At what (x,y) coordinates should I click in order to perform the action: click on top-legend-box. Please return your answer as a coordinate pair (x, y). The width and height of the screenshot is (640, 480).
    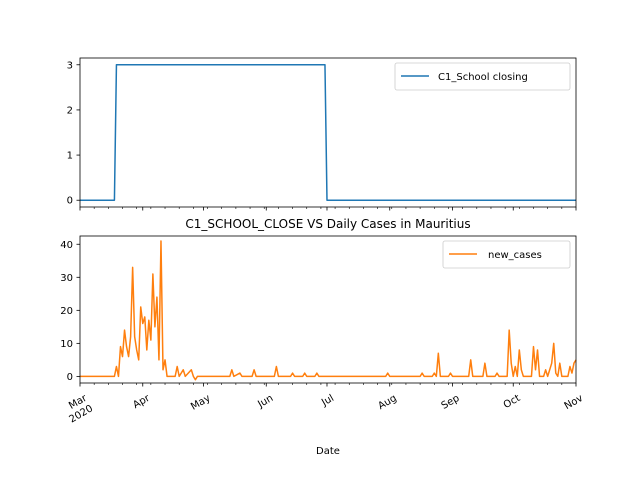
    Looking at the image, I should click on (482, 76).